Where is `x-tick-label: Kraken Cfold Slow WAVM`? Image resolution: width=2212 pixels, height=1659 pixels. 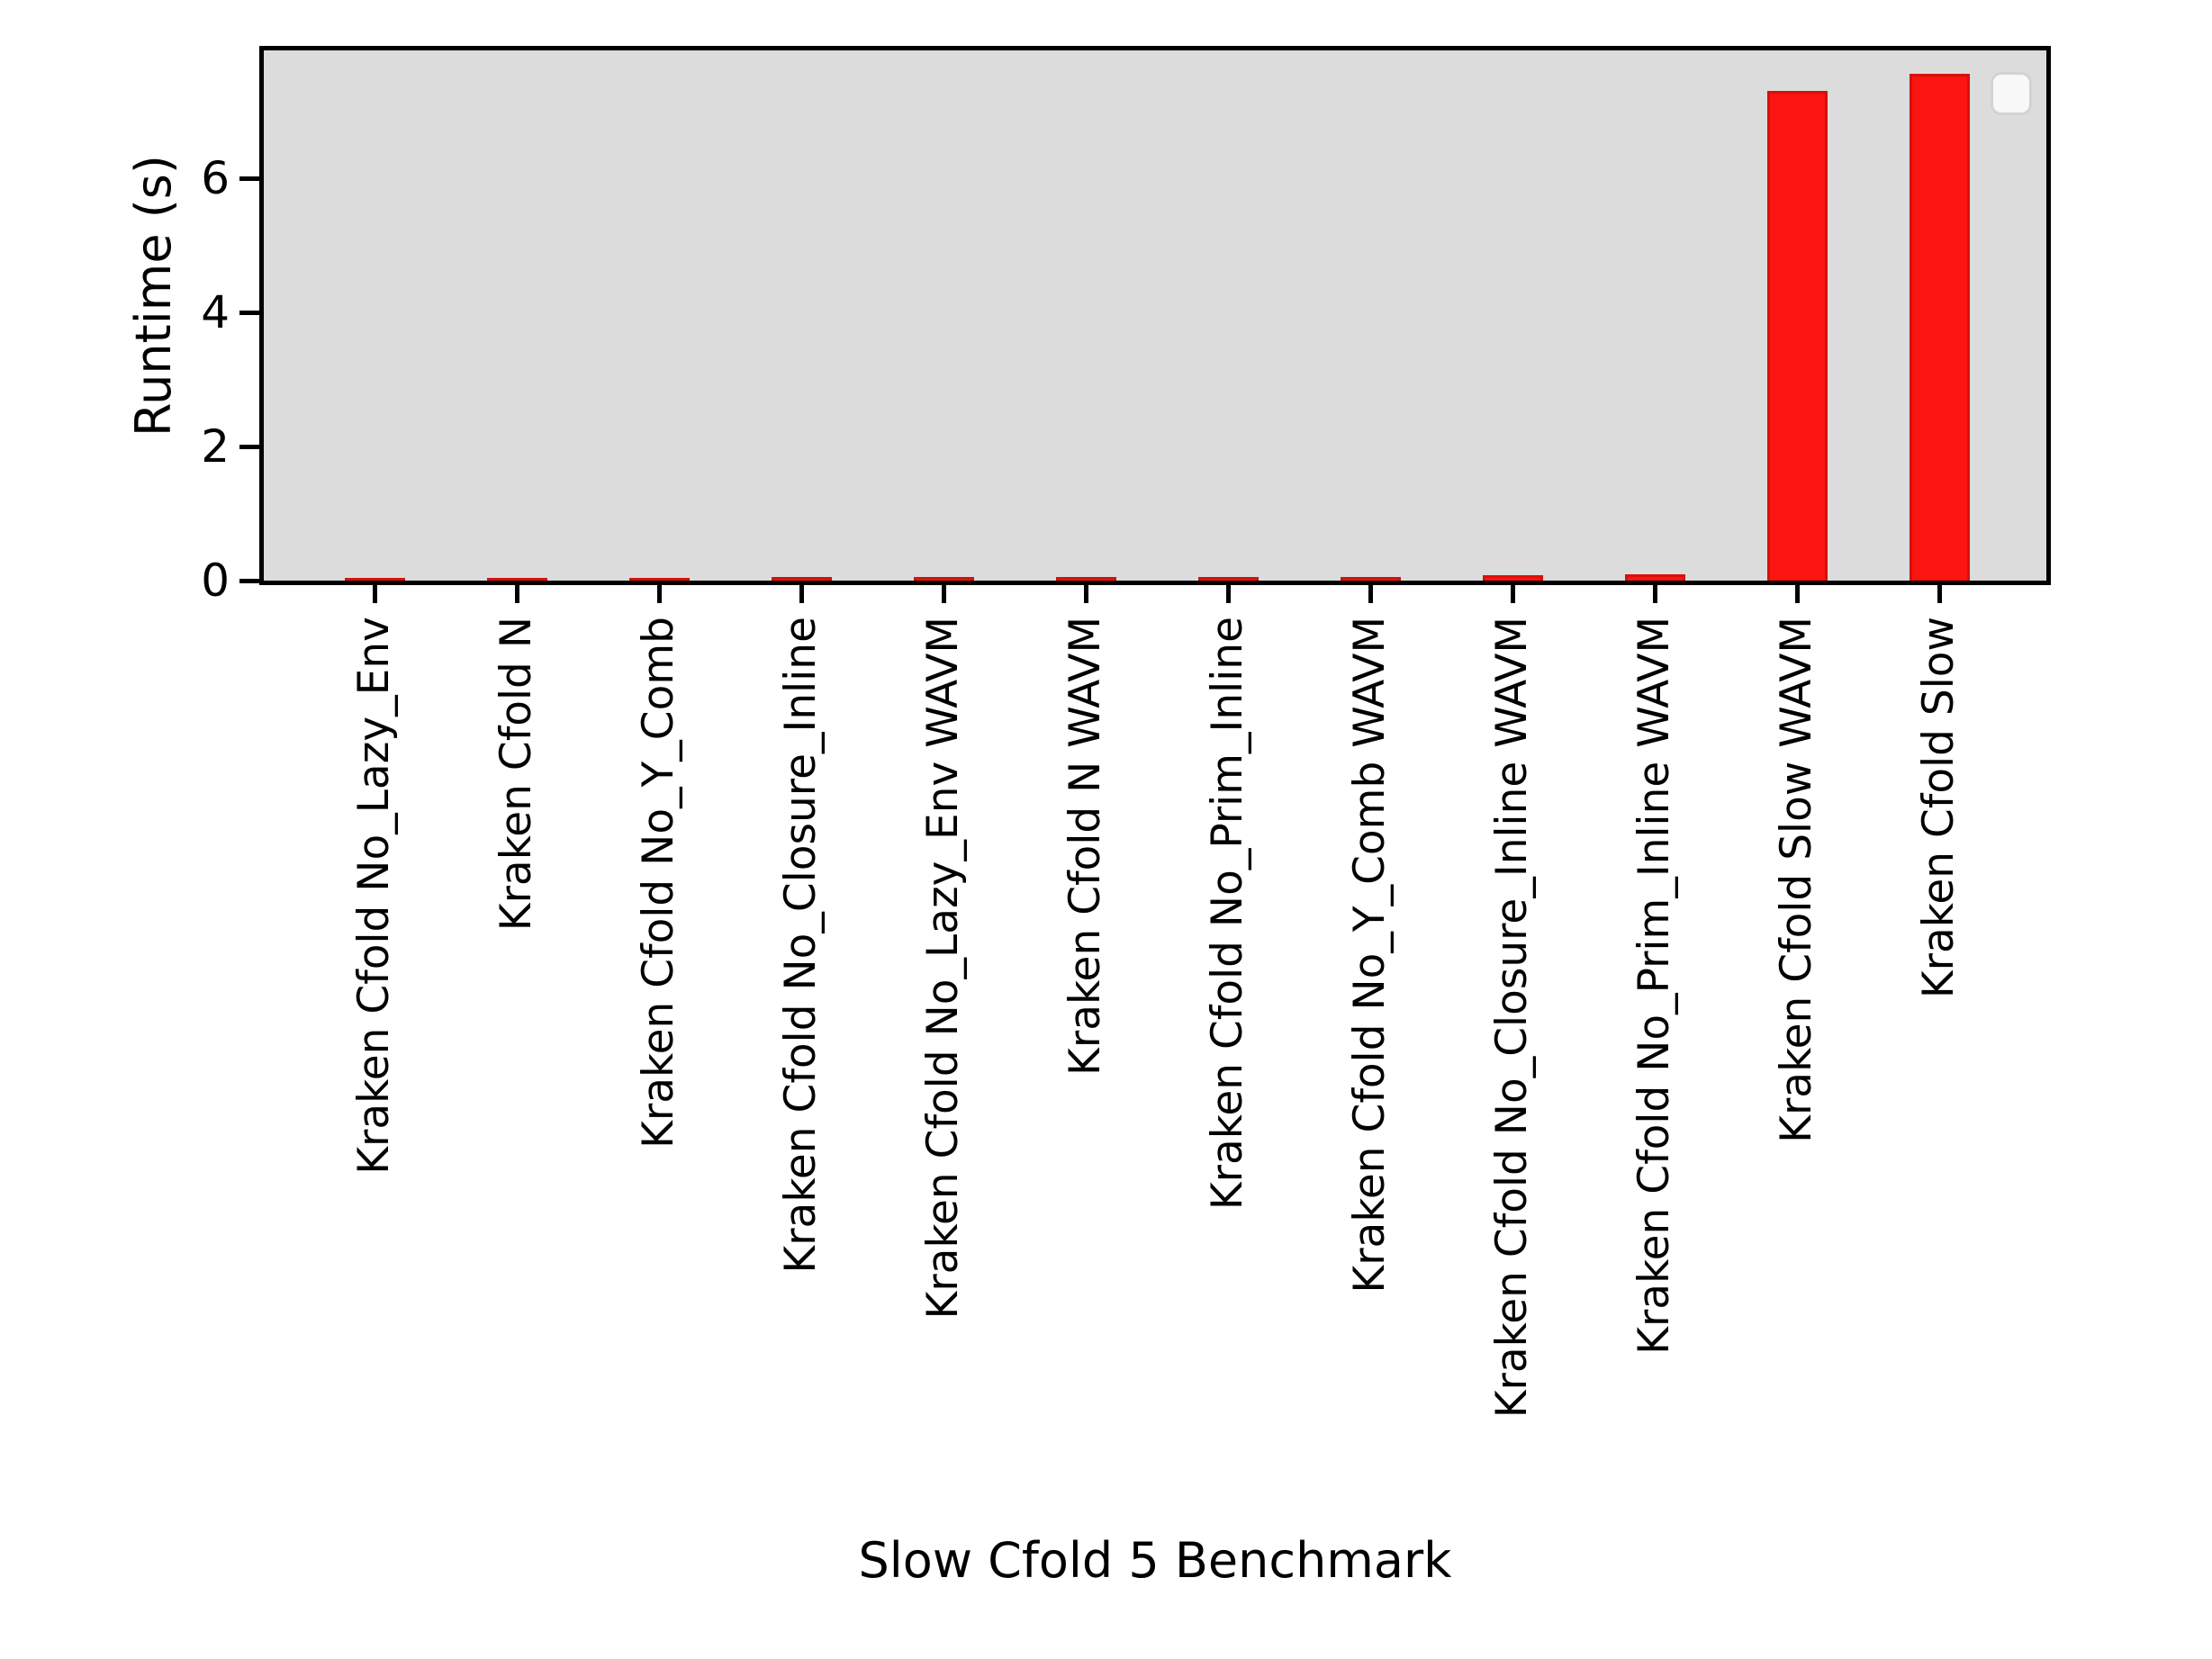
x-tick-label: Kraken Cfold Slow WAVM is located at coordinates (1796, 880).